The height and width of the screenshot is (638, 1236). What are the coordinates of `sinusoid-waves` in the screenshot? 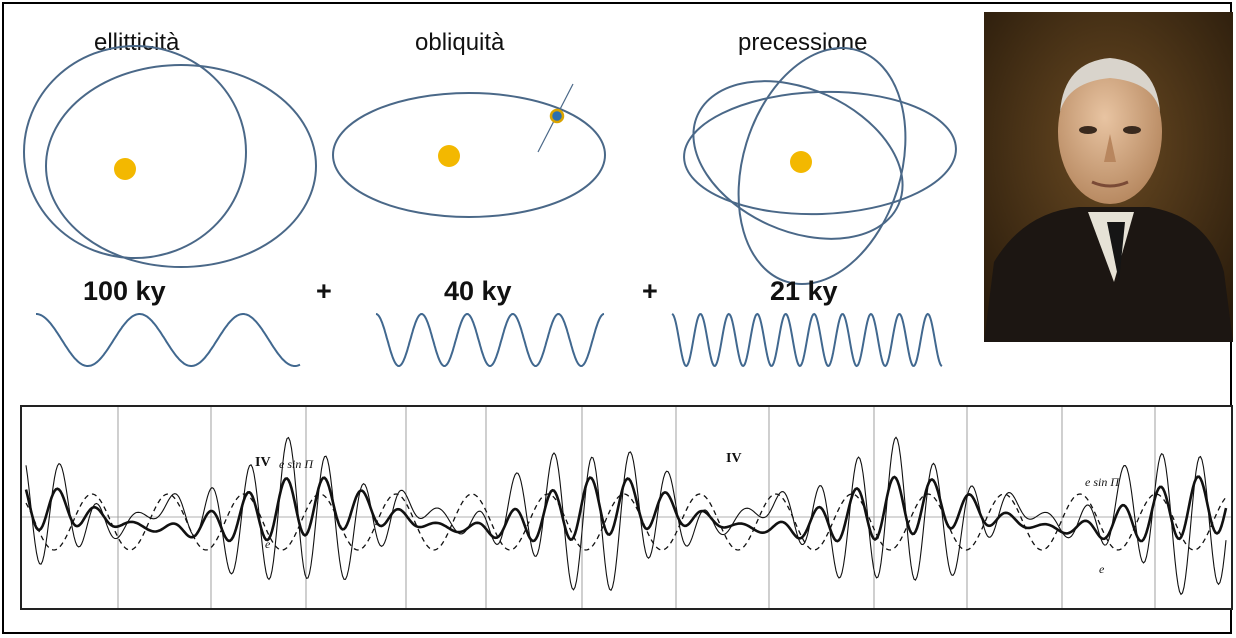 It's located at (489, 340).